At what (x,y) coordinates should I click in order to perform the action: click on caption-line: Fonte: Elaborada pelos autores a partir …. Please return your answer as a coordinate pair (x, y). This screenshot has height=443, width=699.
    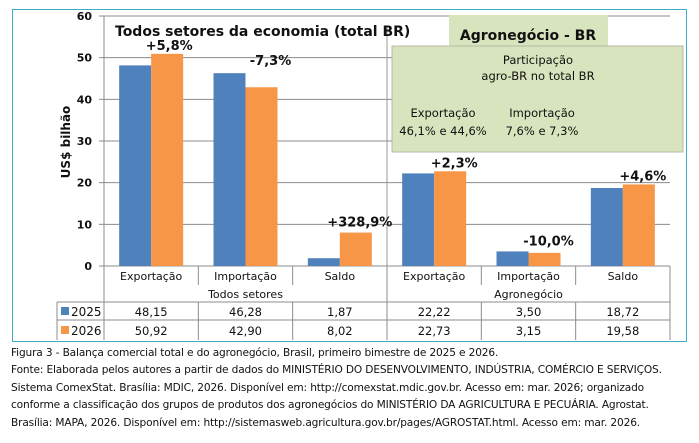
    Looking at the image, I should click on (336, 370).